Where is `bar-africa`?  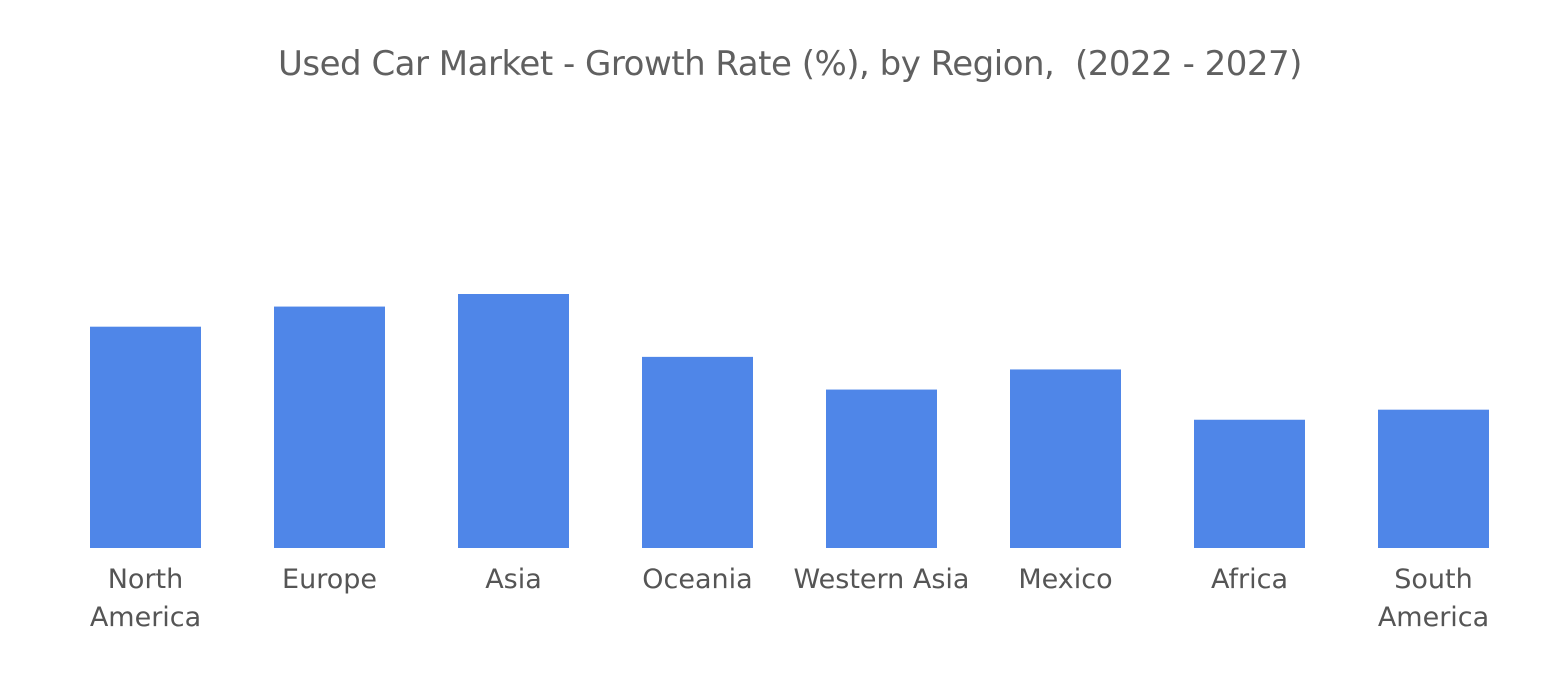
bar-africa is located at coordinates (1249, 483).